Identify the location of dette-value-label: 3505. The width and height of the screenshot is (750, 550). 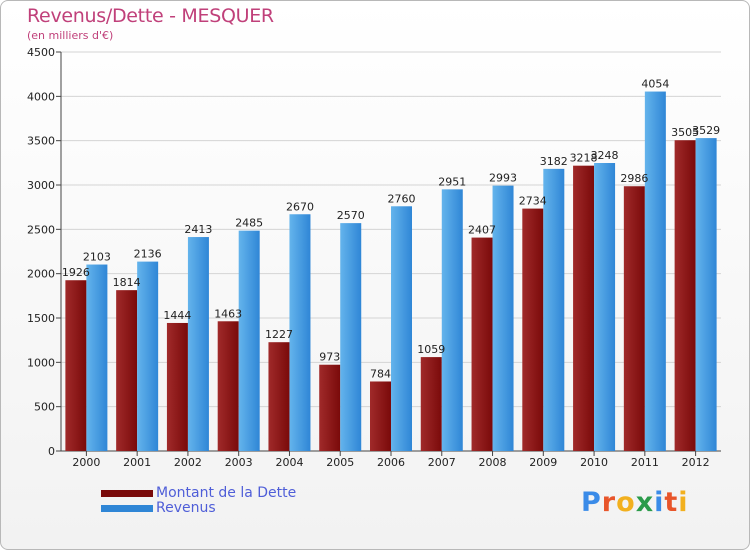
(685, 132).